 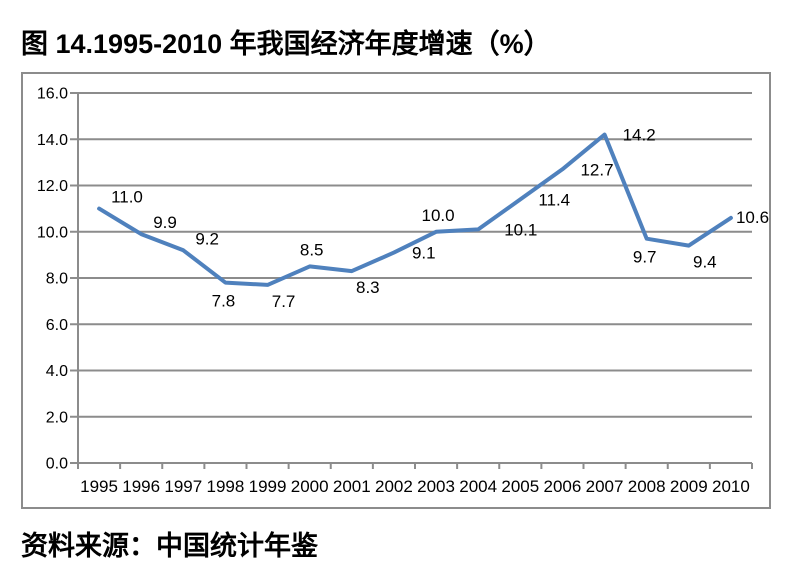 What do you see at coordinates (605, 486) in the screenshot?
I see `x-axis-label: 2007` at bounding box center [605, 486].